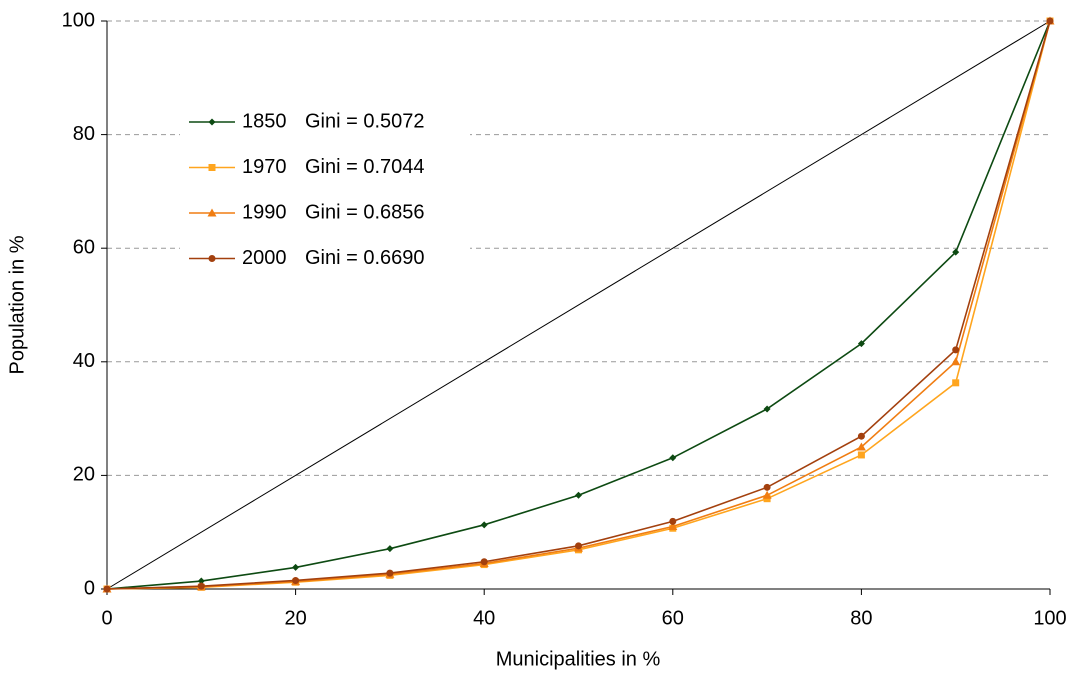 The width and height of the screenshot is (1074, 675). Describe the element at coordinates (264, 258) in the screenshot. I see `legend-label: 2000` at that location.